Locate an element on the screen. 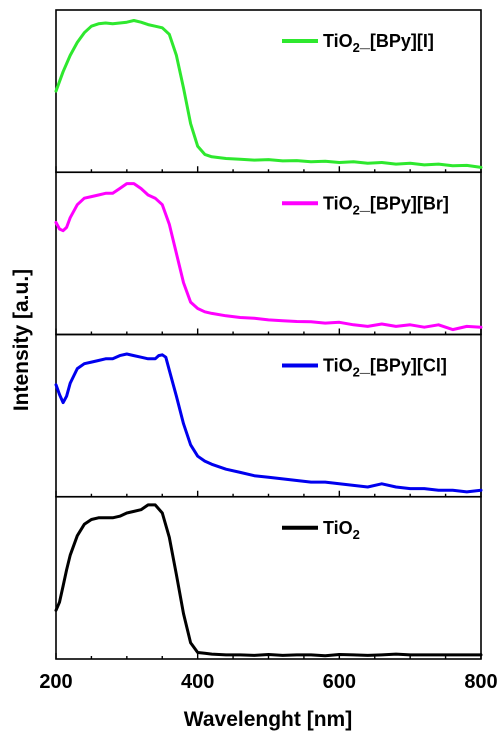 The image size is (501, 734). legend-label: TiO2_[BPy][Cl] is located at coordinates (385, 368).